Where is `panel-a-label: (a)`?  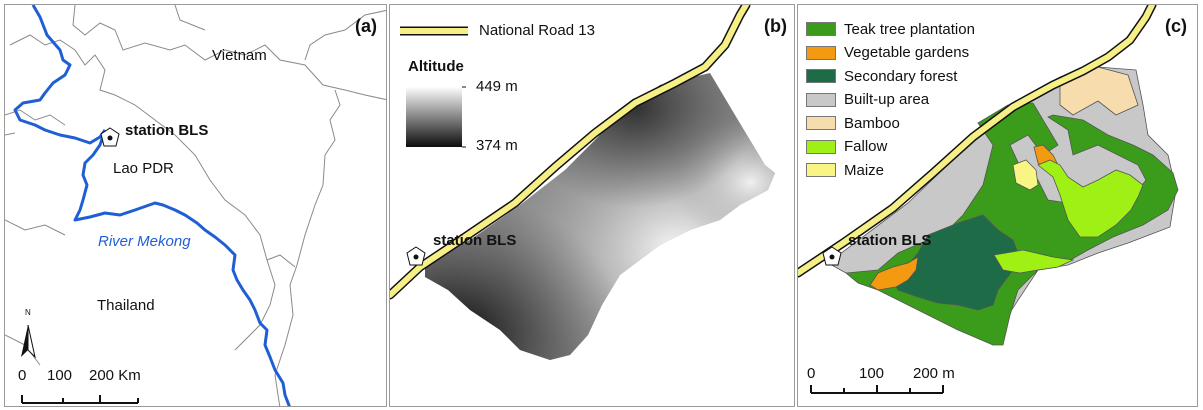 panel-a-label: (a) is located at coordinates (366, 26).